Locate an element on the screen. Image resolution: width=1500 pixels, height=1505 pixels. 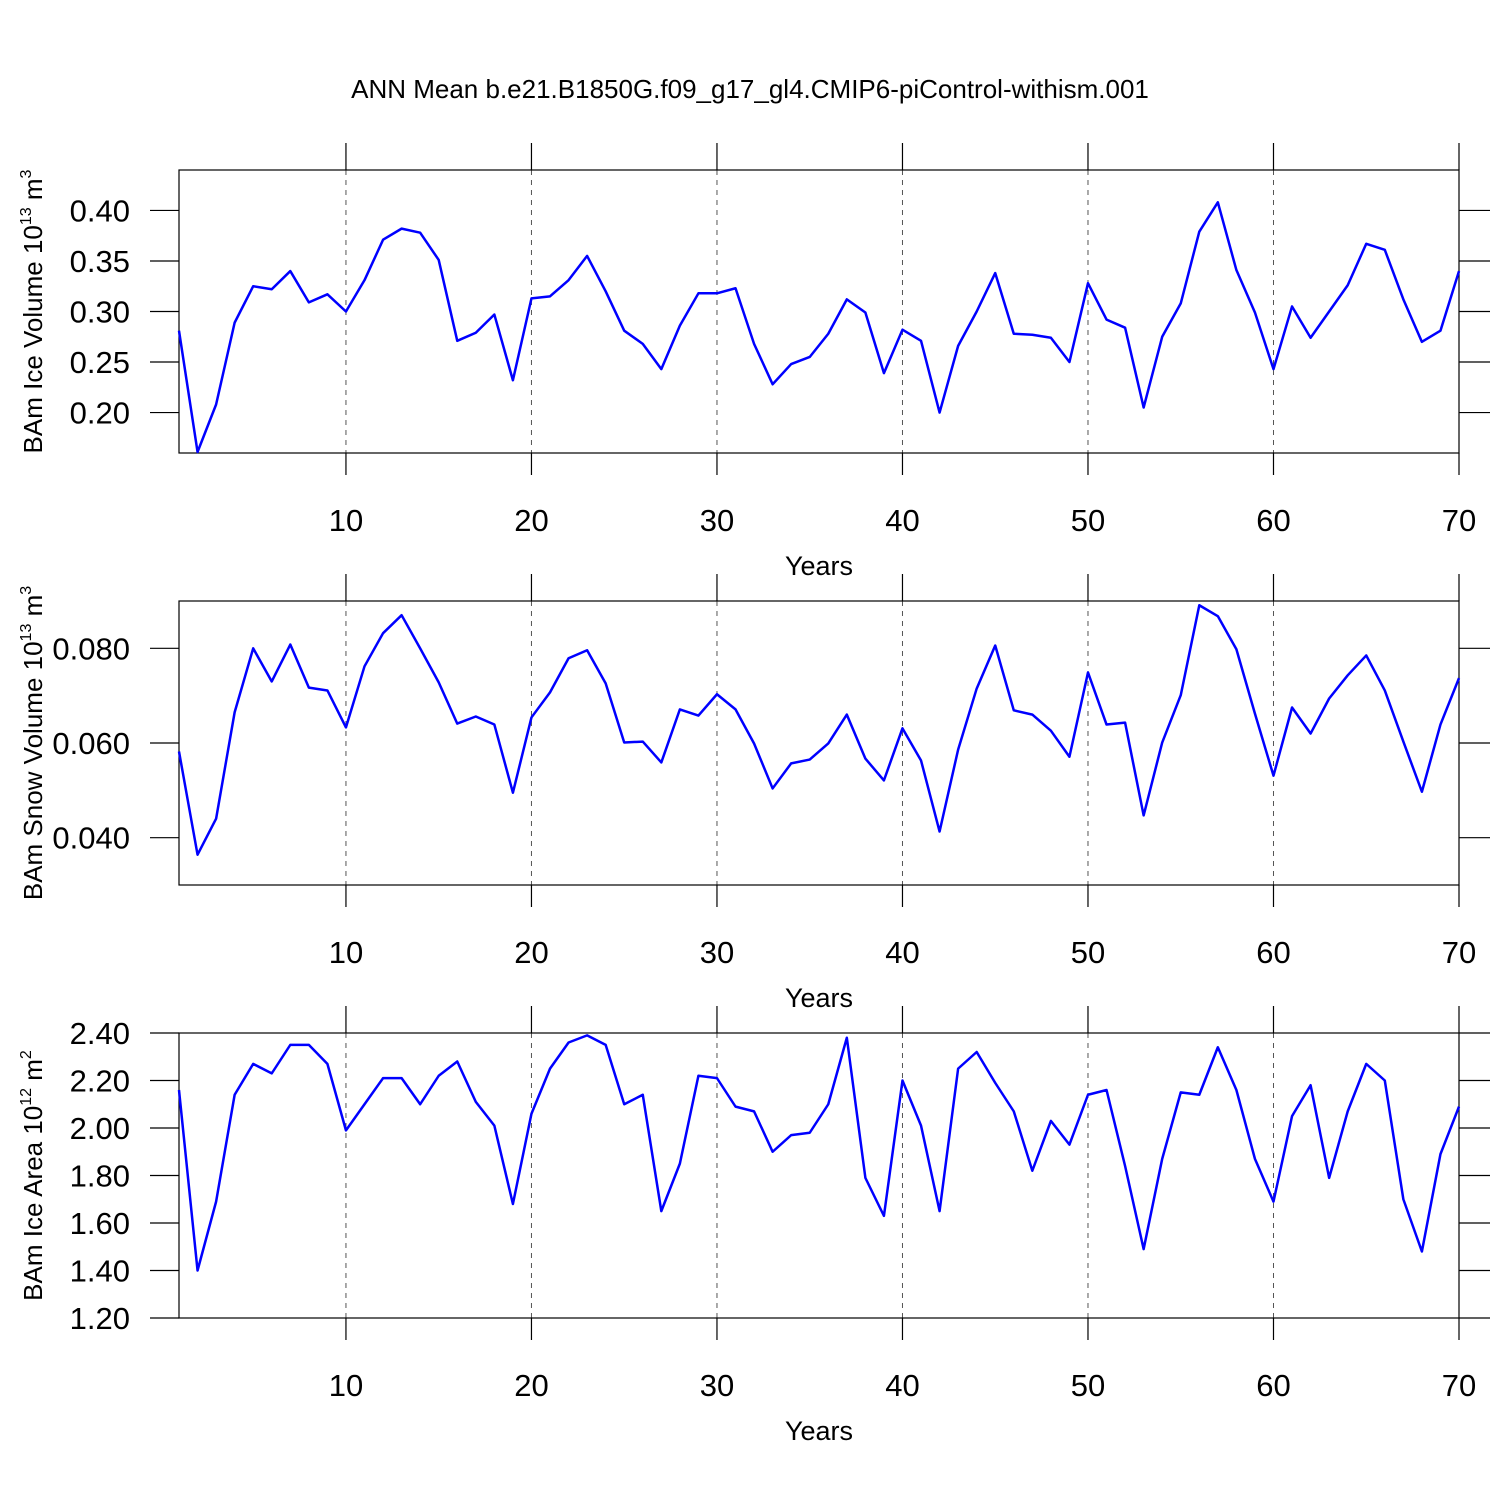
y-tick-label: 0.25 is located at coordinates (100, 362).